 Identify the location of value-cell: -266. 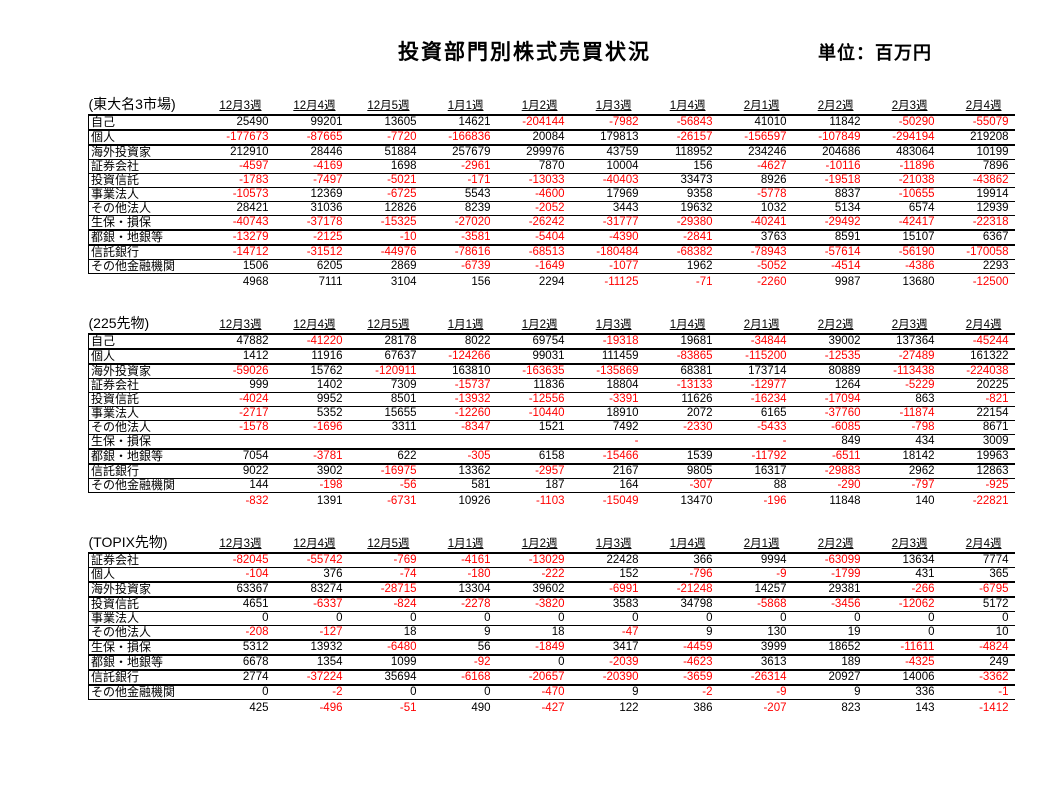
(903, 590).